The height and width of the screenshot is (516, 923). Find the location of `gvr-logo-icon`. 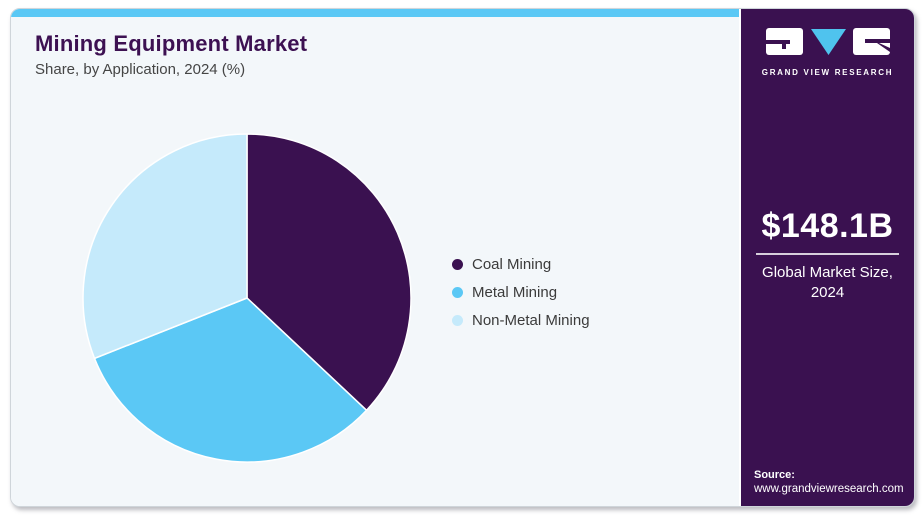

gvr-logo-icon is located at coordinates (827, 41).